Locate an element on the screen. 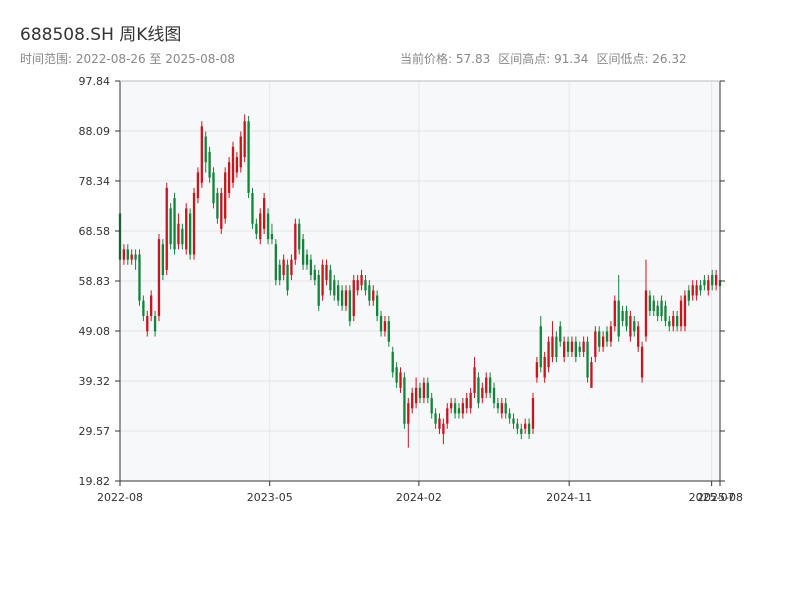 Image resolution: width=800 pixels, height=604 pixels. x-tick-label: 2022-08 is located at coordinates (120, 497).